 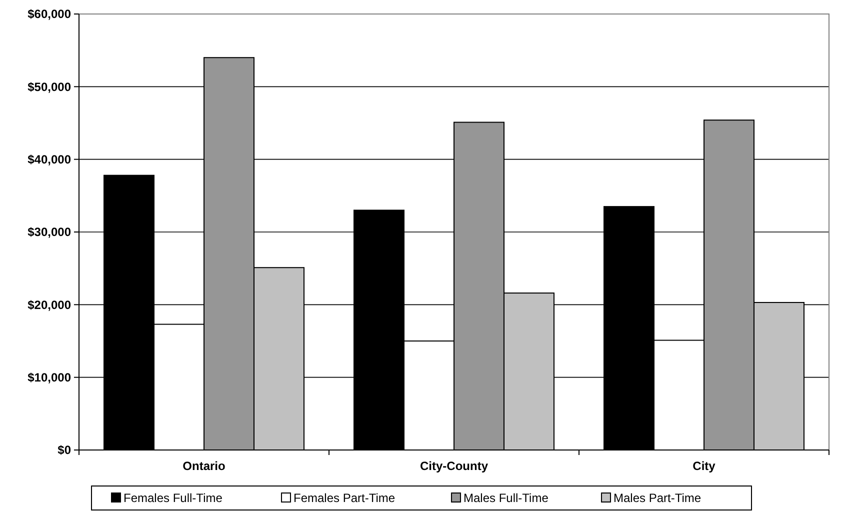 I want to click on y-tick-label: $0, so click(x=65, y=450).